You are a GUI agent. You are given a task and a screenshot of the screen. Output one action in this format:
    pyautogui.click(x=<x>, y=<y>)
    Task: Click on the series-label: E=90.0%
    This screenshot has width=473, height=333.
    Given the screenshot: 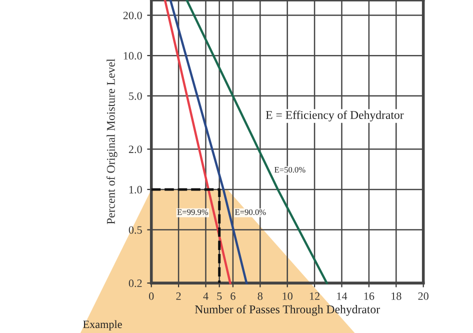 What is the action you would take?
    pyautogui.click(x=250, y=212)
    